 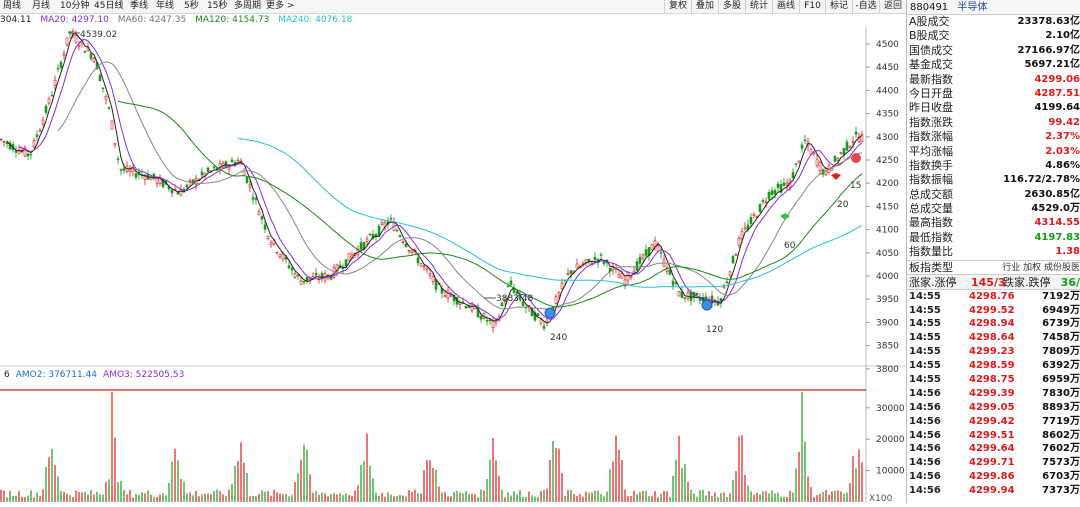 What do you see at coordinates (993, 297) in the screenshot?
I see `tick-row: 14:55 4298.76 7192万` at bounding box center [993, 297].